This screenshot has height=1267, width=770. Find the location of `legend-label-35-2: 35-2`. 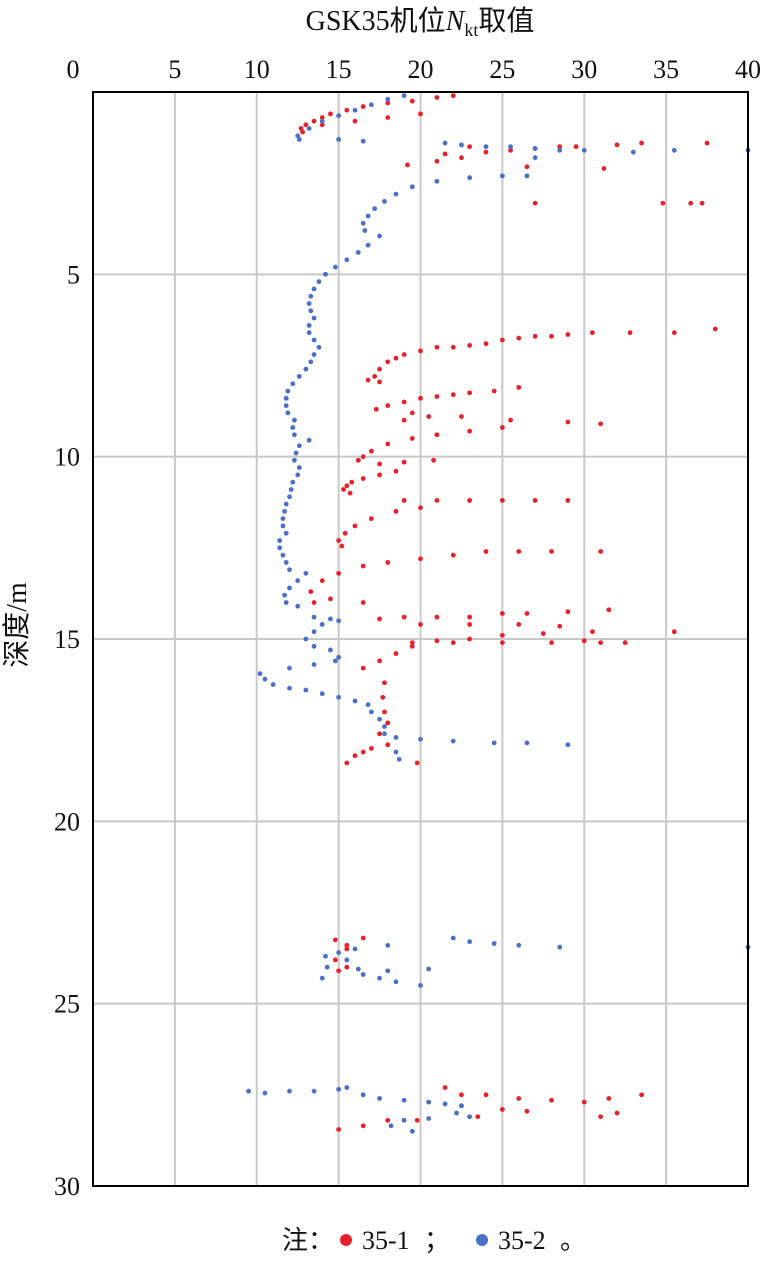

legend-label-35-2: 35-2 is located at coordinates (522, 1240).